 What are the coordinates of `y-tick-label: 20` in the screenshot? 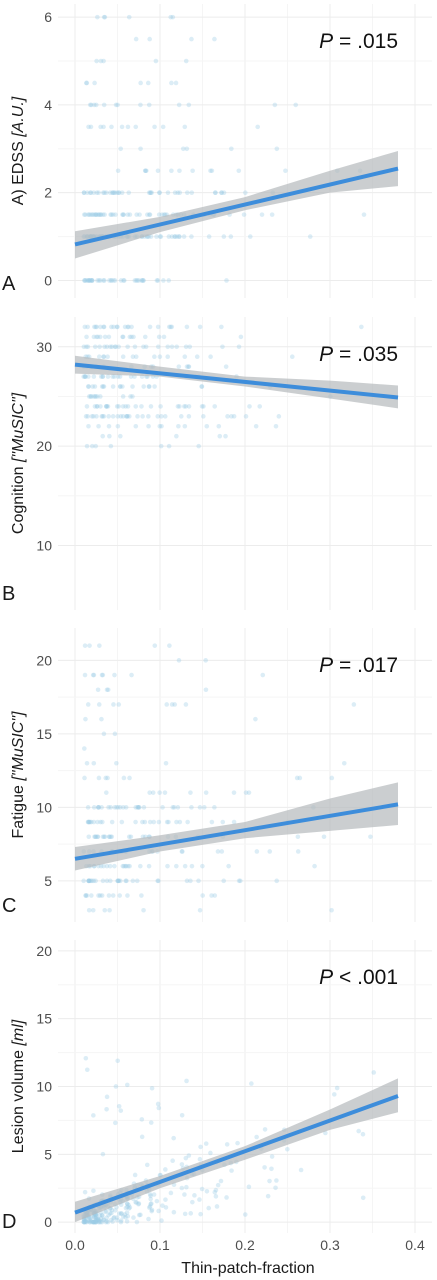 It's located at (44, 951).